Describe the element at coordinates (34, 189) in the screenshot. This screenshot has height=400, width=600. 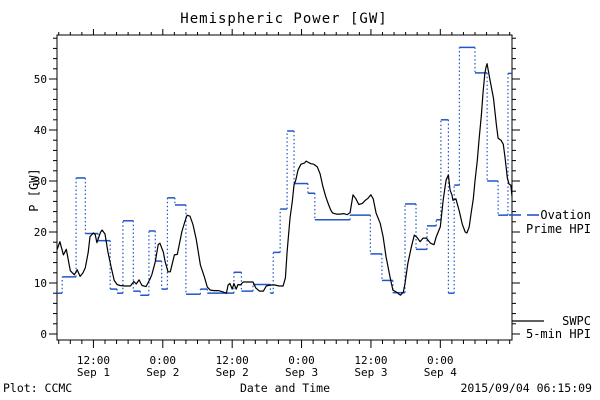
I see `y-axis-label: P [GW]` at that location.